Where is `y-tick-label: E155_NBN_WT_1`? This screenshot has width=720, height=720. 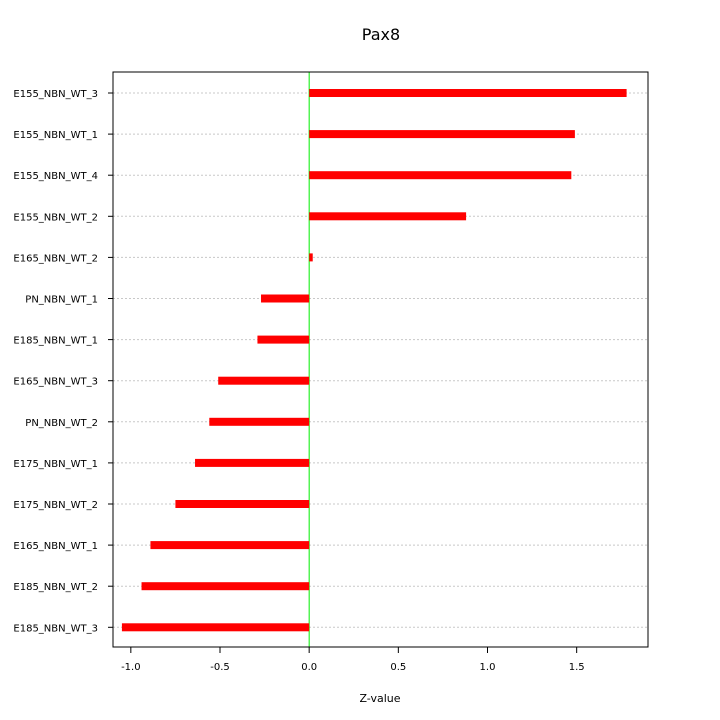
y-tick-label: E155_NBN_WT_1 is located at coordinates (55, 135).